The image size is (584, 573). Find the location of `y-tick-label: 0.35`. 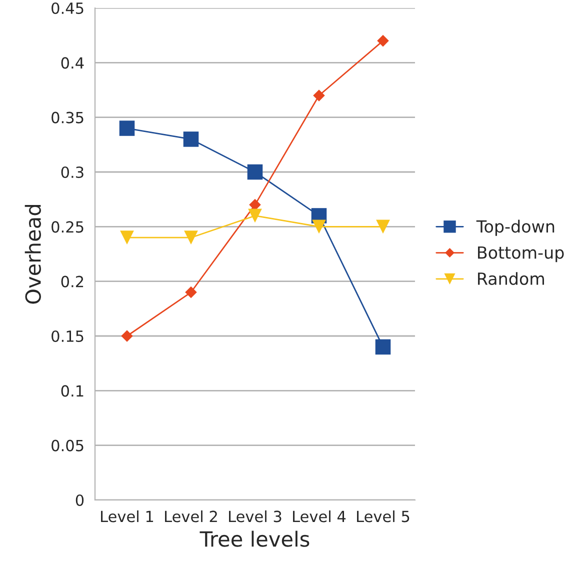

y-tick-label: 0.35 is located at coordinates (68, 118).